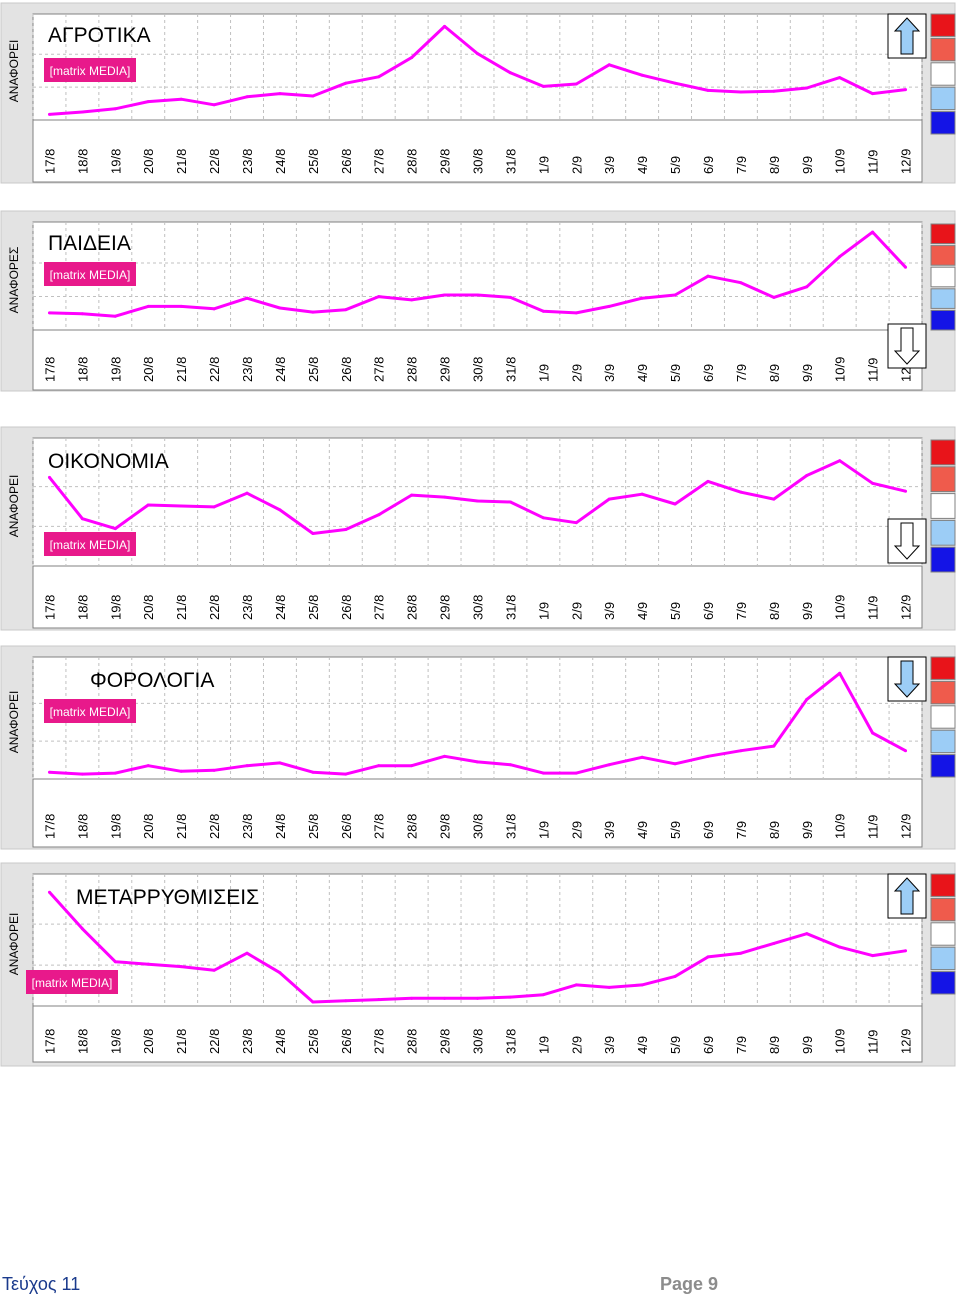  What do you see at coordinates (774, 830) in the screenshot?
I see `x-tick-label: 8/9` at bounding box center [774, 830].